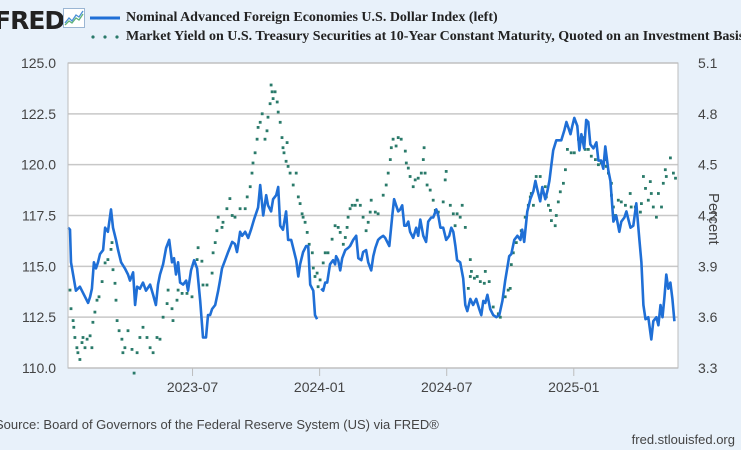 The height and width of the screenshot is (450, 741). I want to click on right-tick-label: 4.5, so click(708, 165).